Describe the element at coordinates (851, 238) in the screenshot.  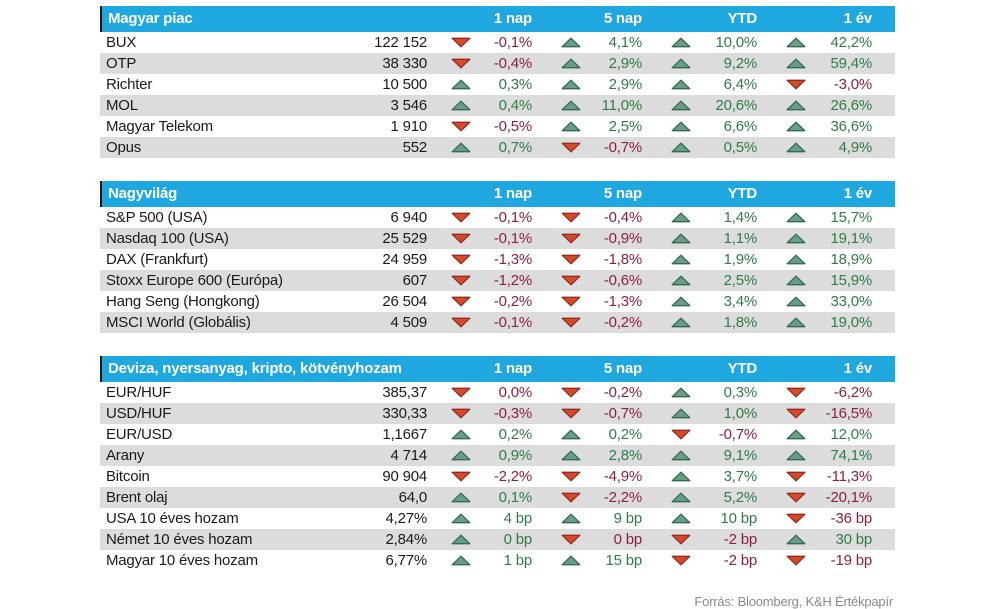
I see `change-value: 19,1%` at that location.